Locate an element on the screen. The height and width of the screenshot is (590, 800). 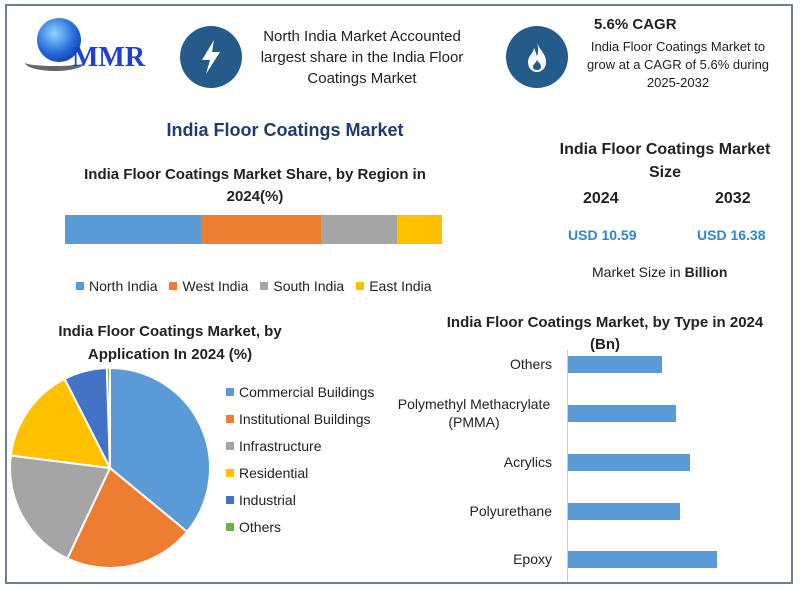
legend-industrial: Industrial is located at coordinates (300, 500).